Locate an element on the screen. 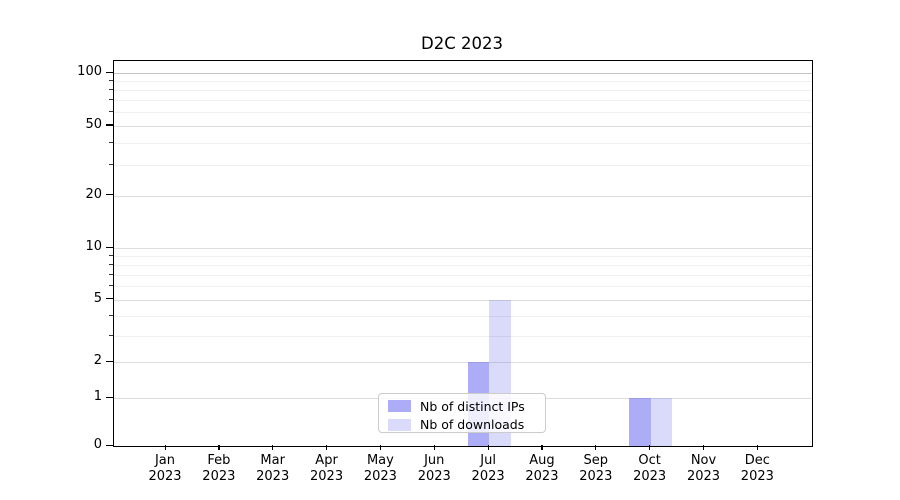 The image size is (900, 500). x-tick-label-month: Jul is located at coordinates (488, 460).